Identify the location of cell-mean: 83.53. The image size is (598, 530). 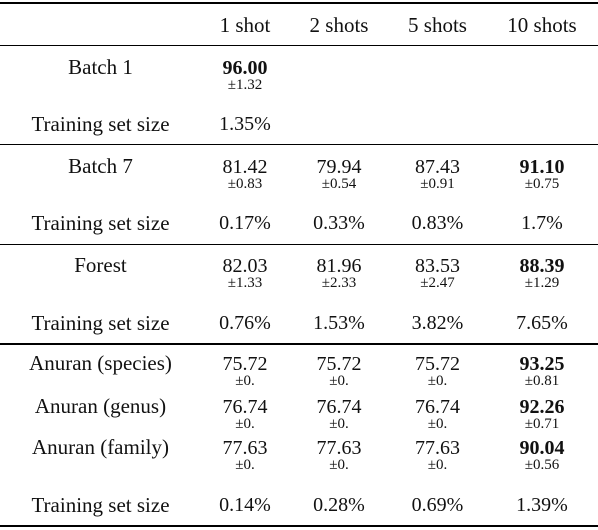
(437, 266).